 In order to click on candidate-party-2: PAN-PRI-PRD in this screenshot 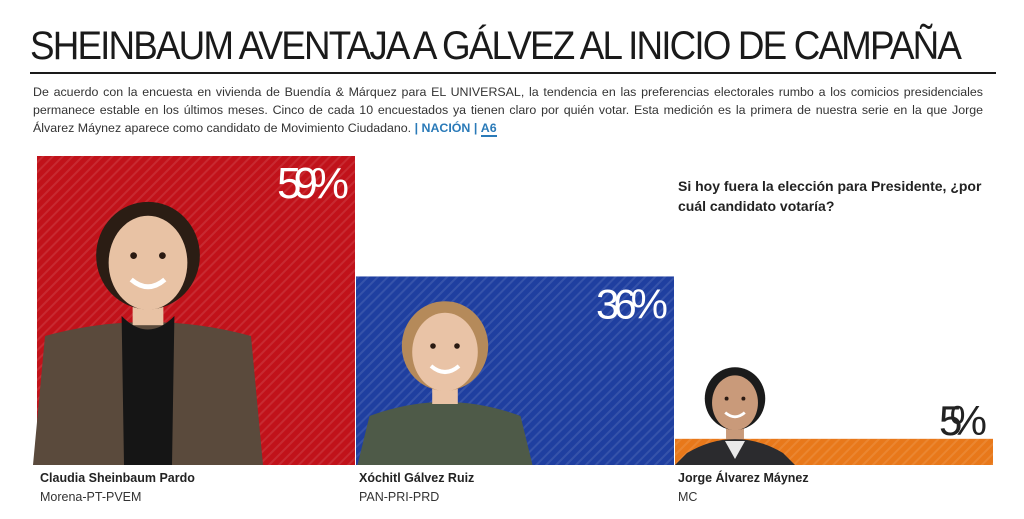, I will do `click(399, 497)`.